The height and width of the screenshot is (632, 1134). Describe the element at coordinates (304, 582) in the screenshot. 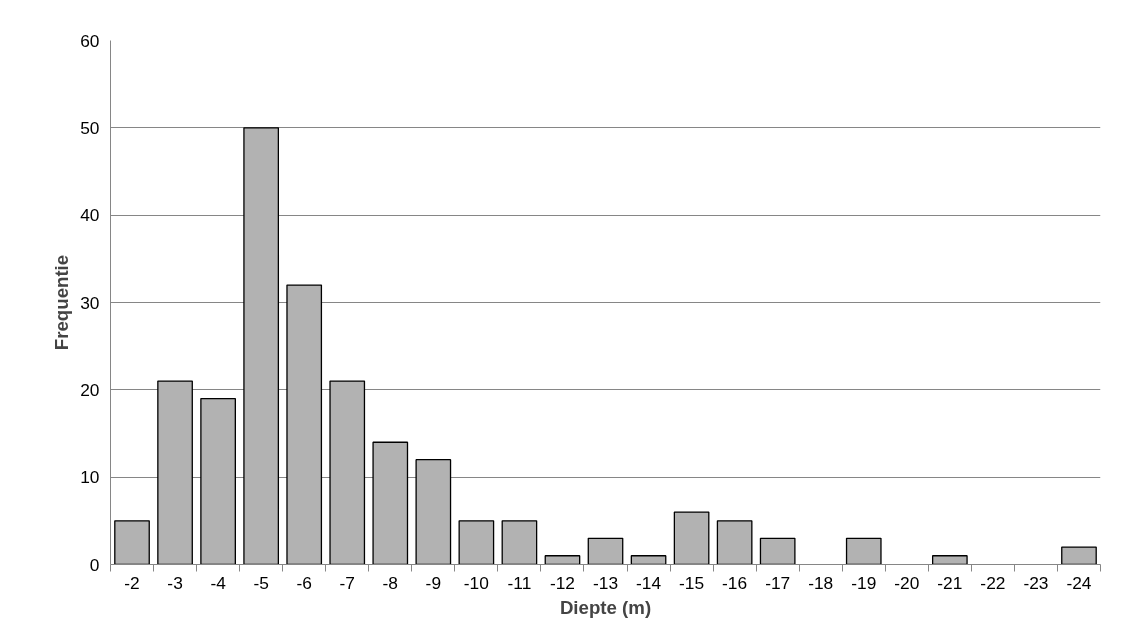

I see `x-tick-label: -6` at that location.